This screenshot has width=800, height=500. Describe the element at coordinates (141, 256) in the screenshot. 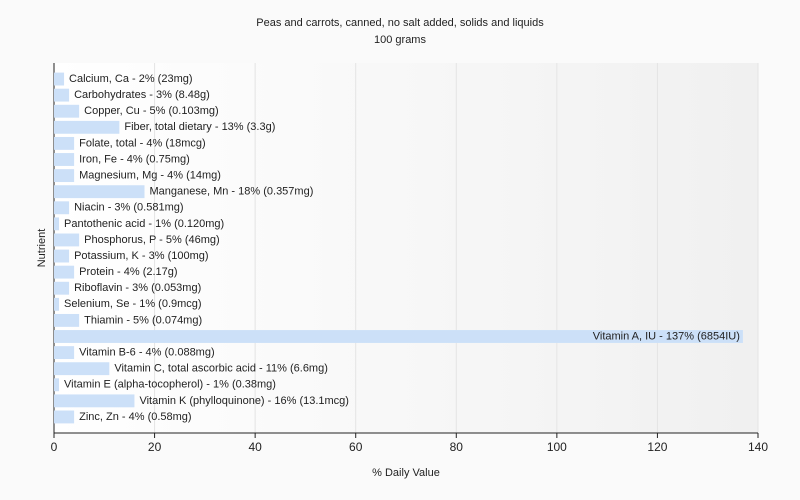

I see `value-label: Potassium, K - 3% (100mg)` at that location.